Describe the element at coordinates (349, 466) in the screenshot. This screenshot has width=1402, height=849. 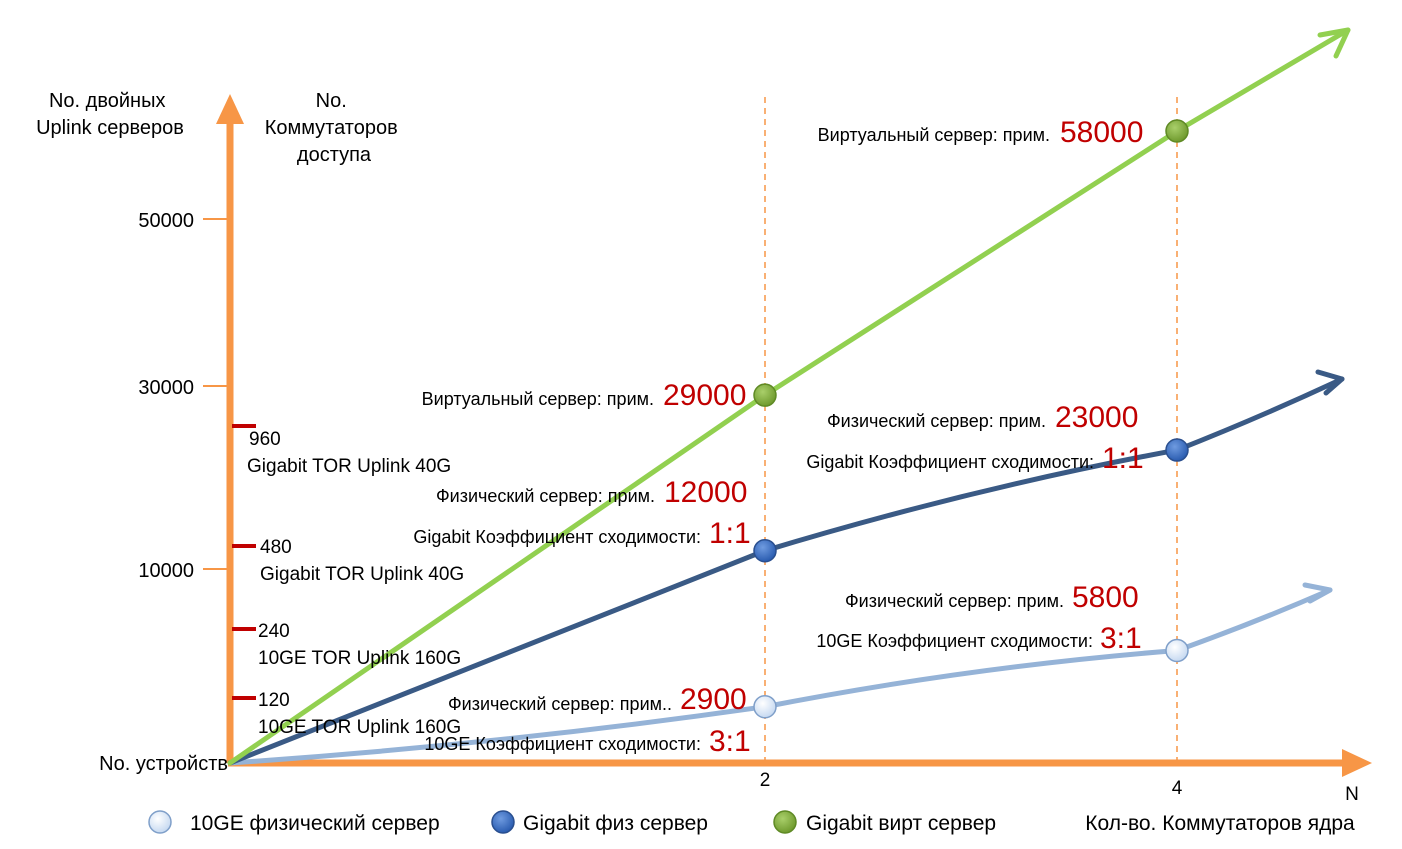
I see `tor-label-960: Gigabit TOR Uplink 40G` at that location.